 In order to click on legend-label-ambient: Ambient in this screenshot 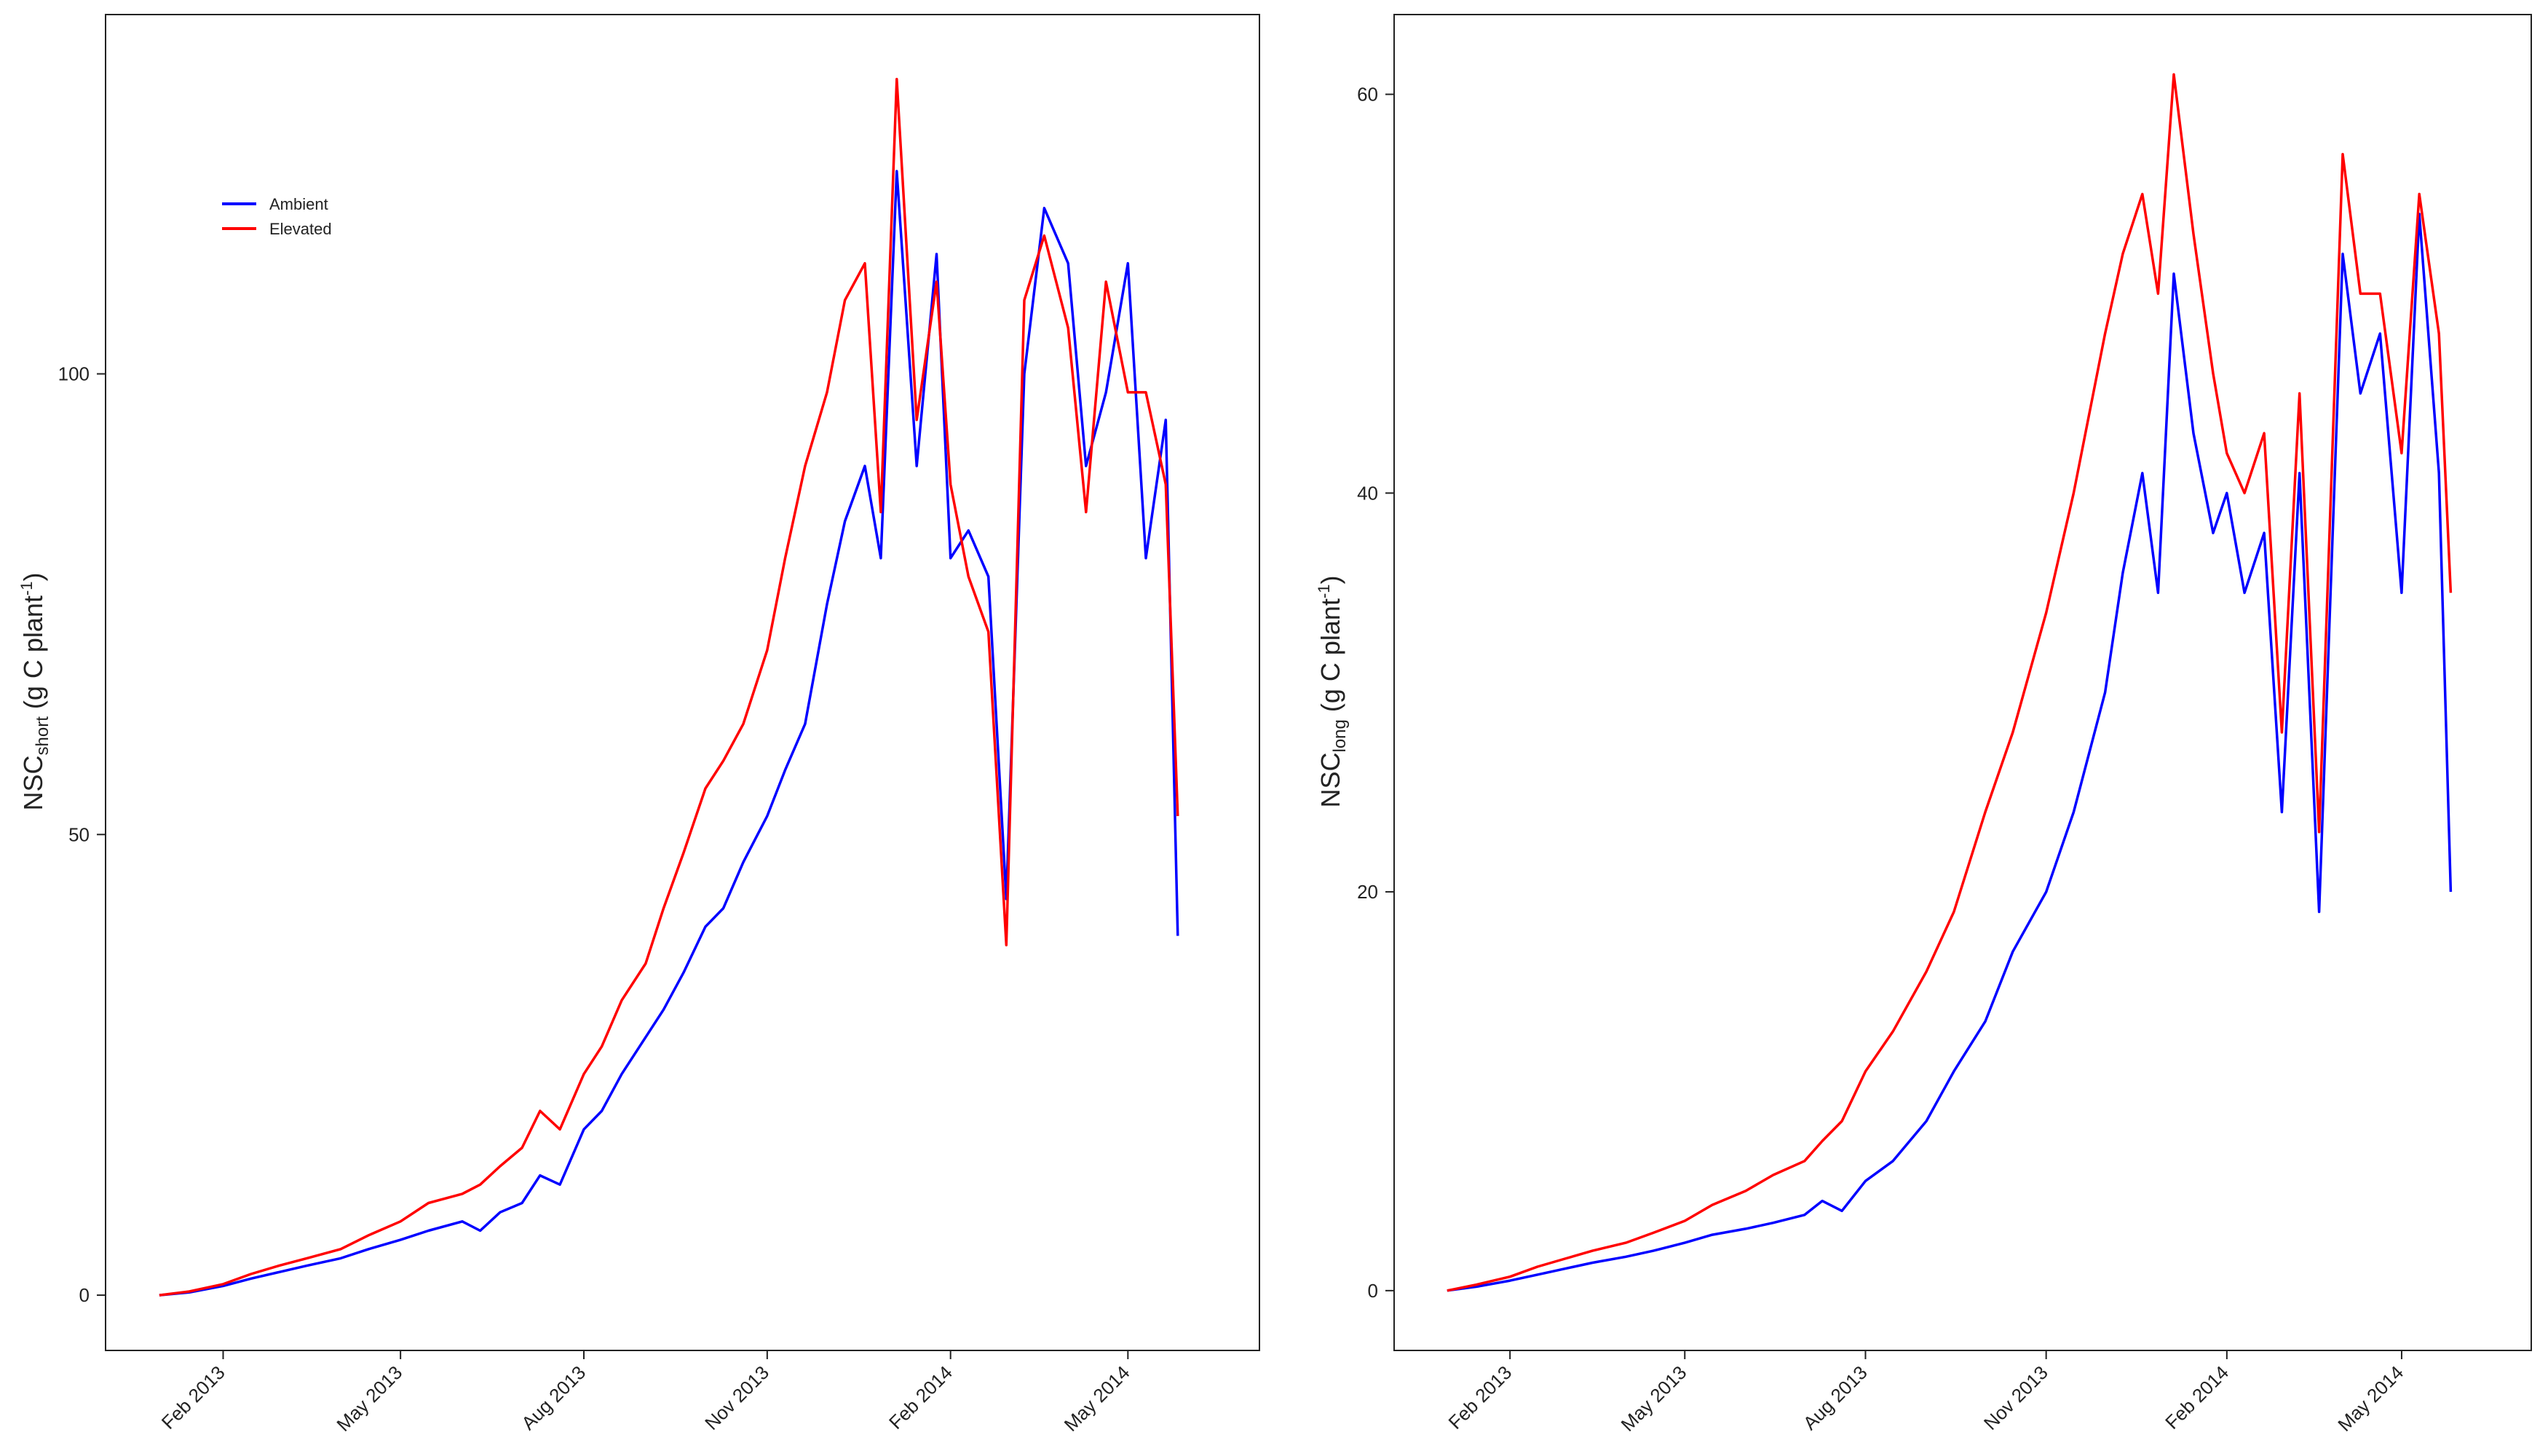, I will do `click(298, 204)`.